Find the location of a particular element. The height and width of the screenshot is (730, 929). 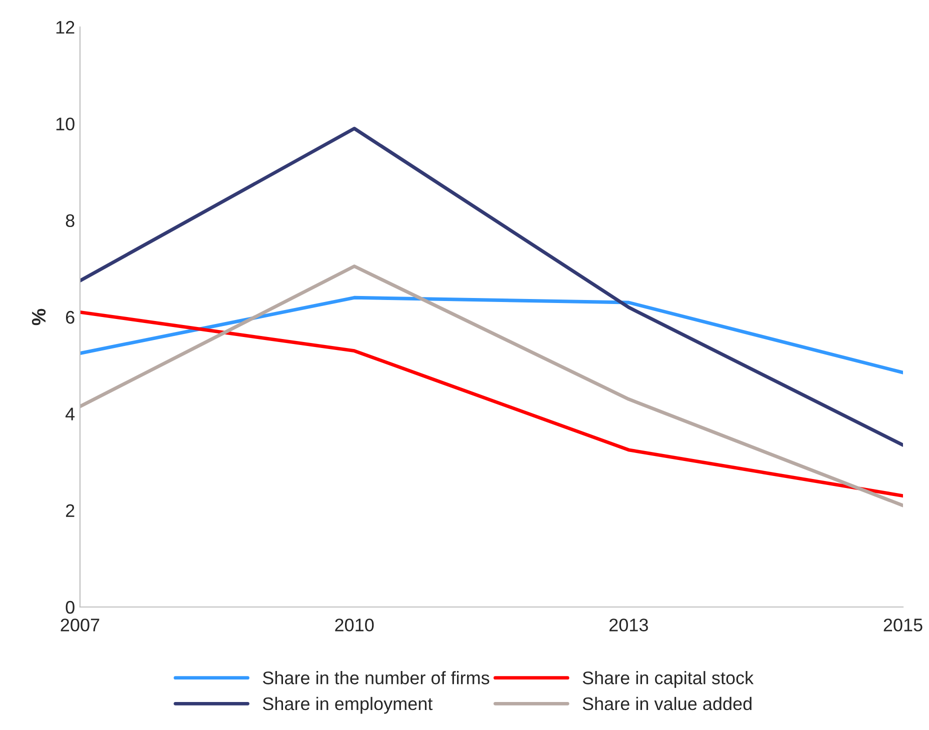

legend-label: Share in capital stock is located at coordinates (668, 679).